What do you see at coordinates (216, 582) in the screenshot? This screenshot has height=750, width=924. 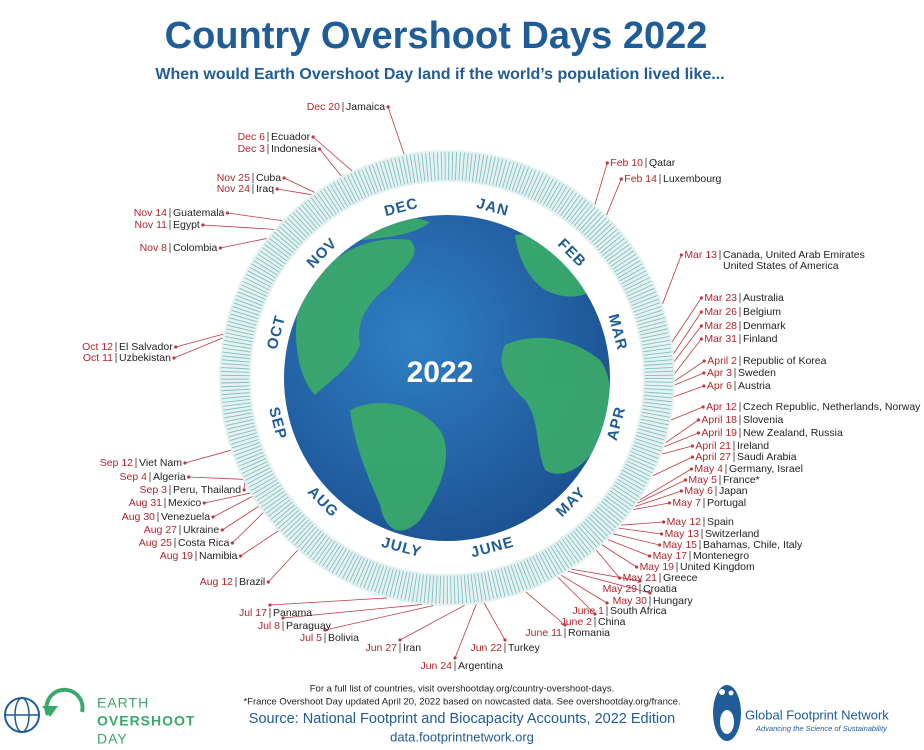 I see `country-date: Aug 12` at bounding box center [216, 582].